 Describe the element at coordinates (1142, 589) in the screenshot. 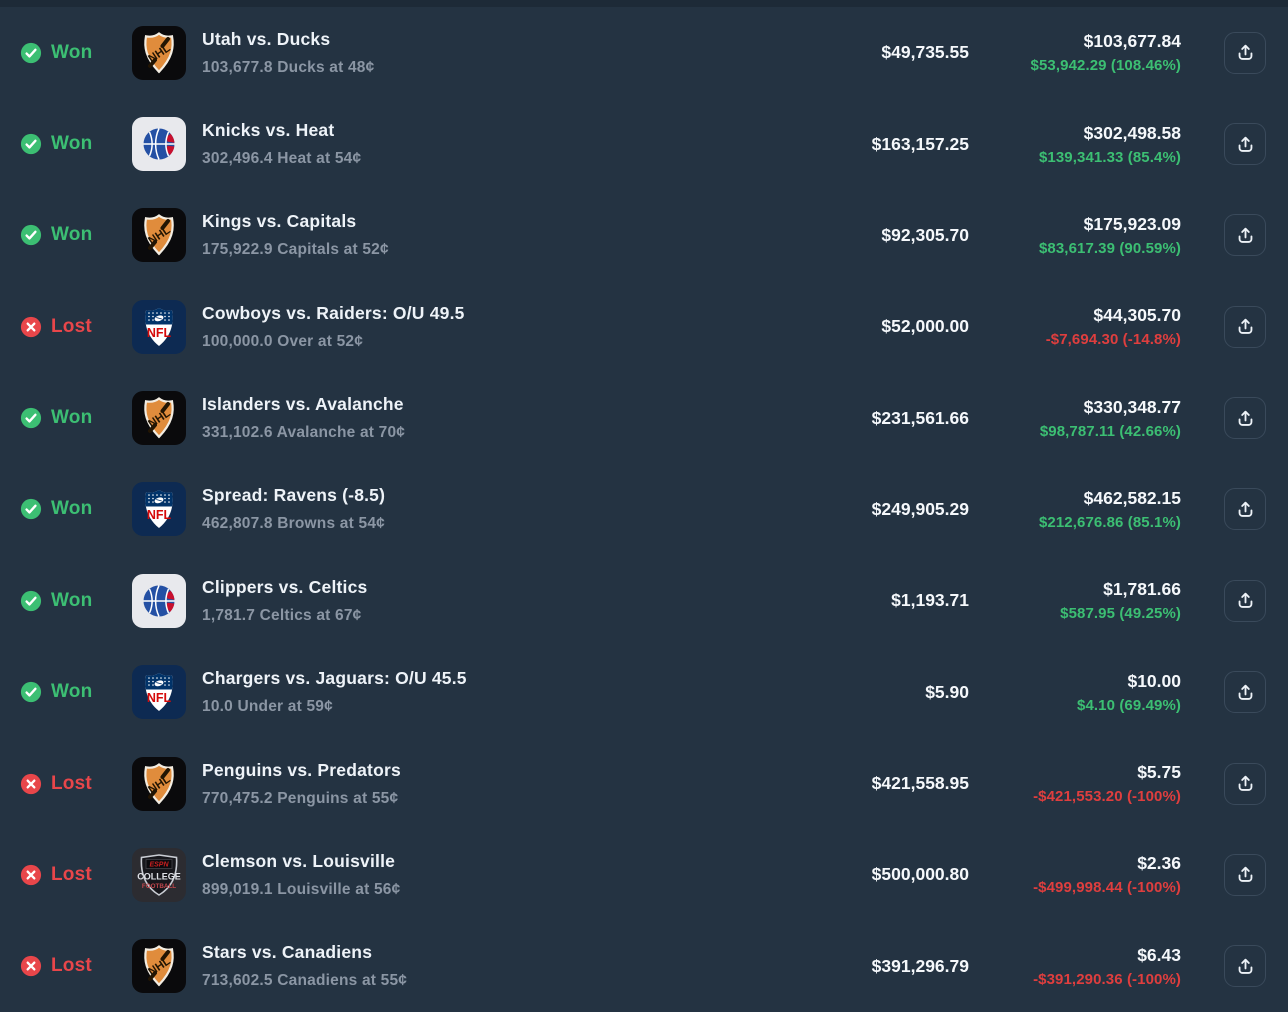

I see `current-value: $1,781.66` at that location.